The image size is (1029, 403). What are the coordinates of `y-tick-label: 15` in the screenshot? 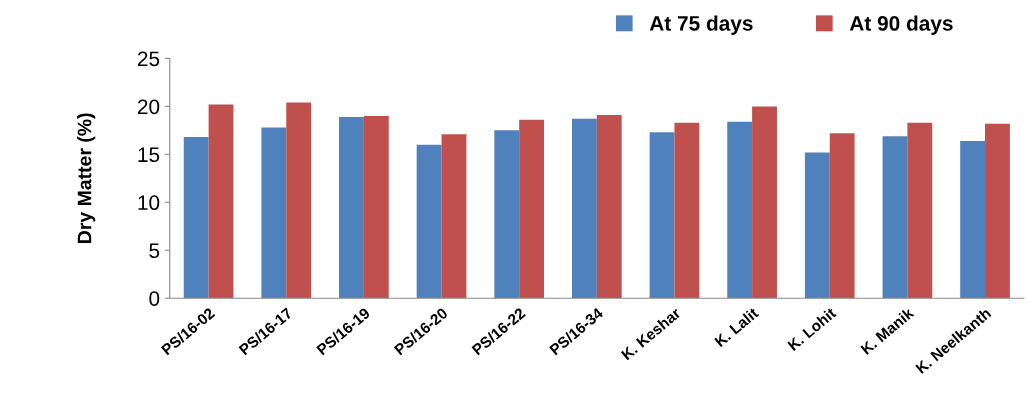 It's located at (149, 155).